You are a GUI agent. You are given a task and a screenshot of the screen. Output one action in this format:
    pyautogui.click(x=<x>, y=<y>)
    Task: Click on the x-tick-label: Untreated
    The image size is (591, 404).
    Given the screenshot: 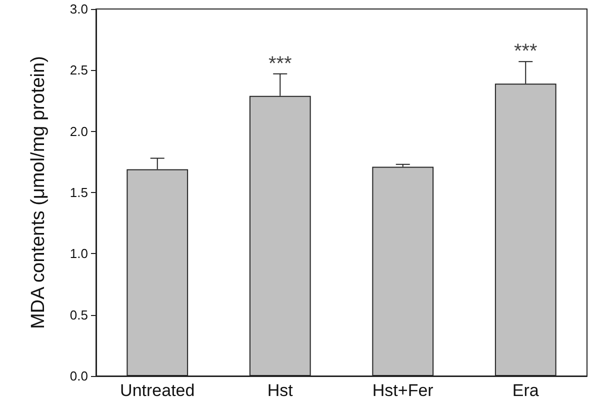 What is the action you would take?
    pyautogui.click(x=157, y=390)
    